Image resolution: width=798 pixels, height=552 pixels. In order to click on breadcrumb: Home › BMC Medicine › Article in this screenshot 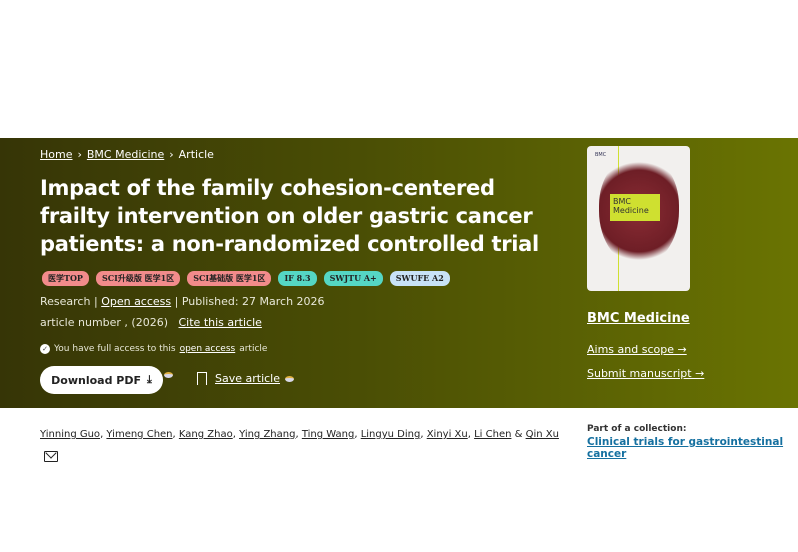, I will do `click(127, 154)`.